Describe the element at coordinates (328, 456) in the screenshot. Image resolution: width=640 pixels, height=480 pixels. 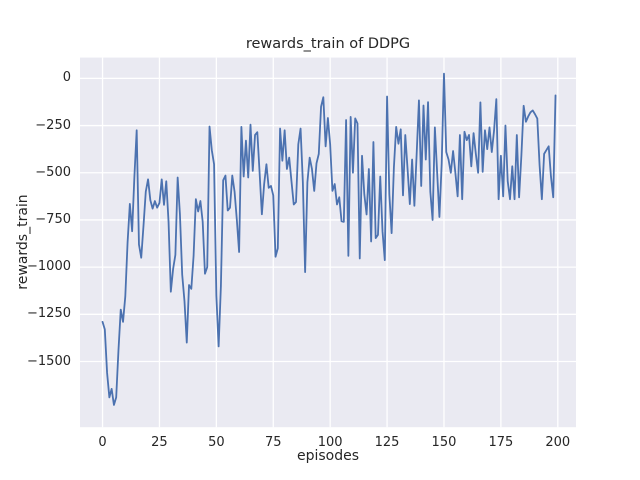
I see `x-axis-label: episodes` at that location.